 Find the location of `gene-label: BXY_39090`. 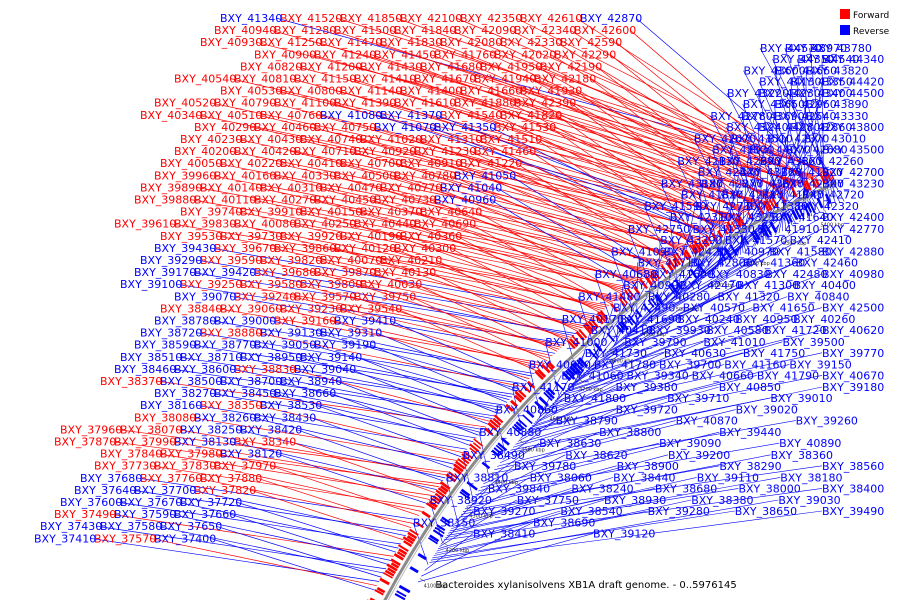

gene-label: BXY_39090 is located at coordinates (690, 443).